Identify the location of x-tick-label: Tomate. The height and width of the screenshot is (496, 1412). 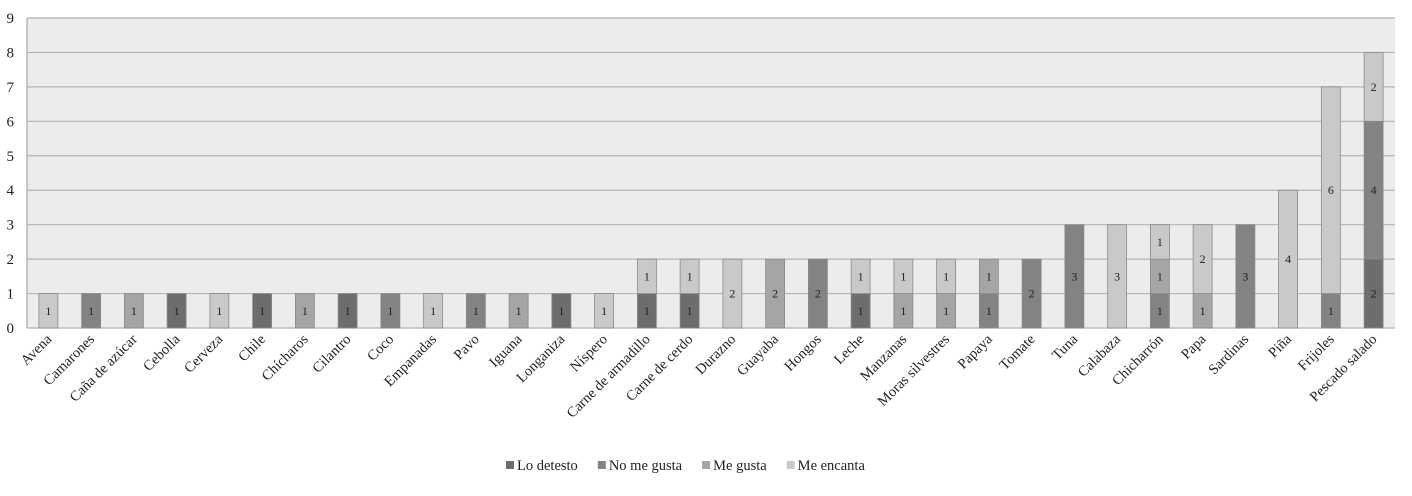
(1018, 353).